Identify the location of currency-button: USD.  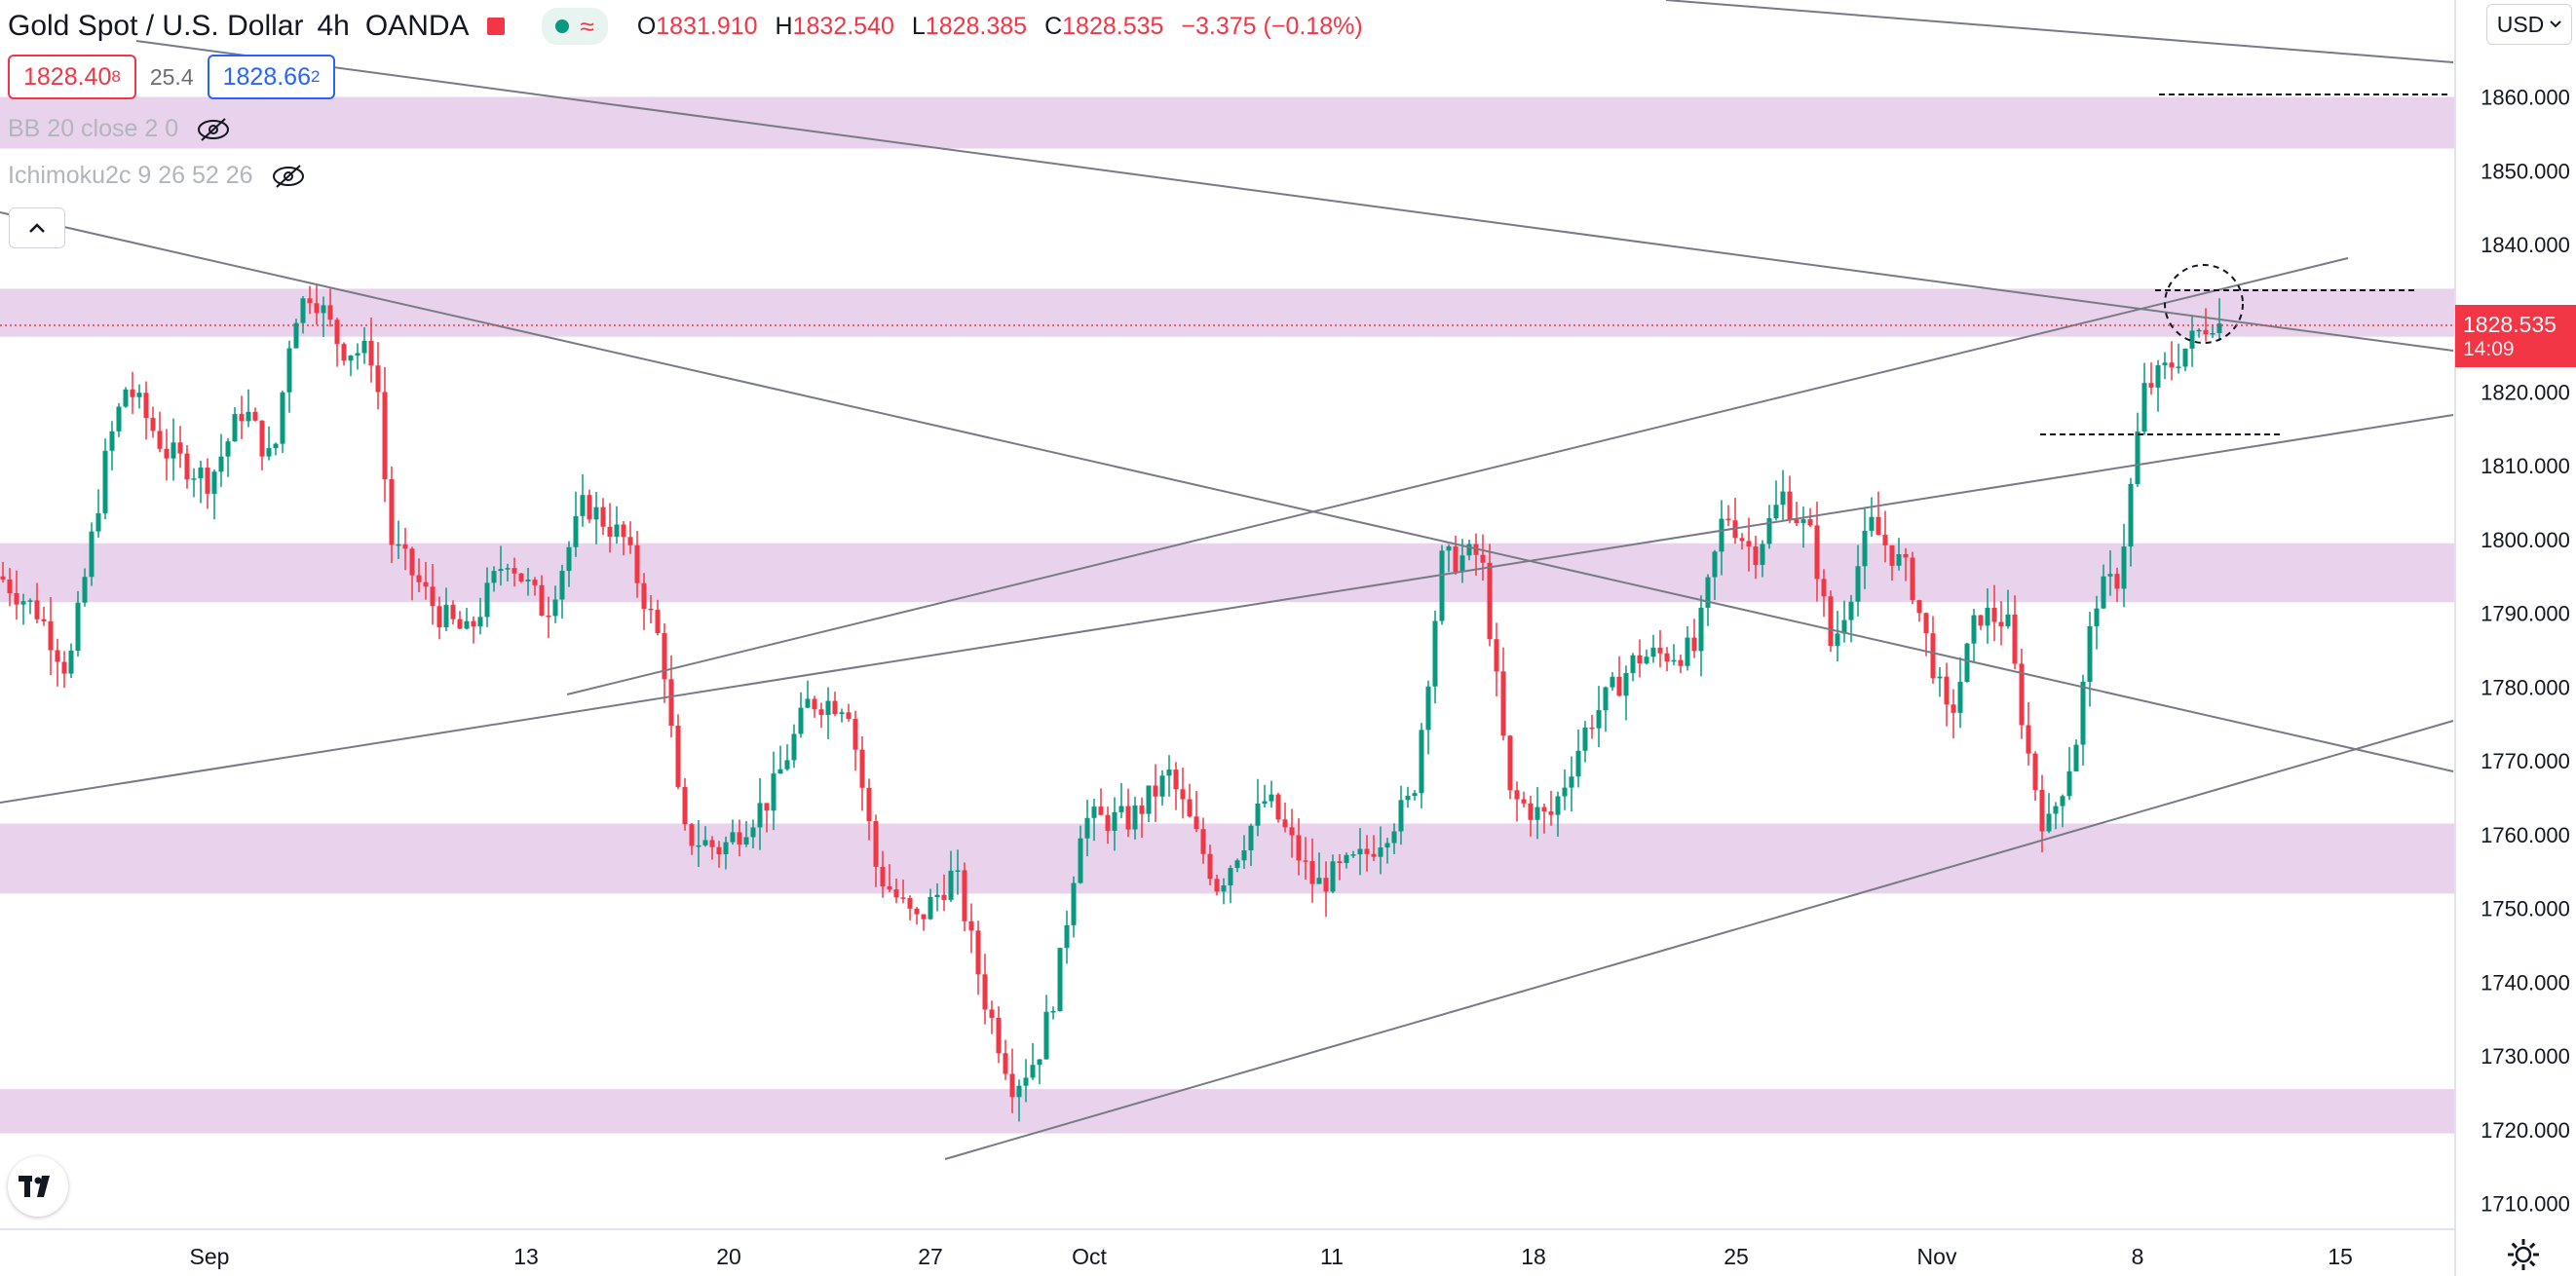
(2529, 25).